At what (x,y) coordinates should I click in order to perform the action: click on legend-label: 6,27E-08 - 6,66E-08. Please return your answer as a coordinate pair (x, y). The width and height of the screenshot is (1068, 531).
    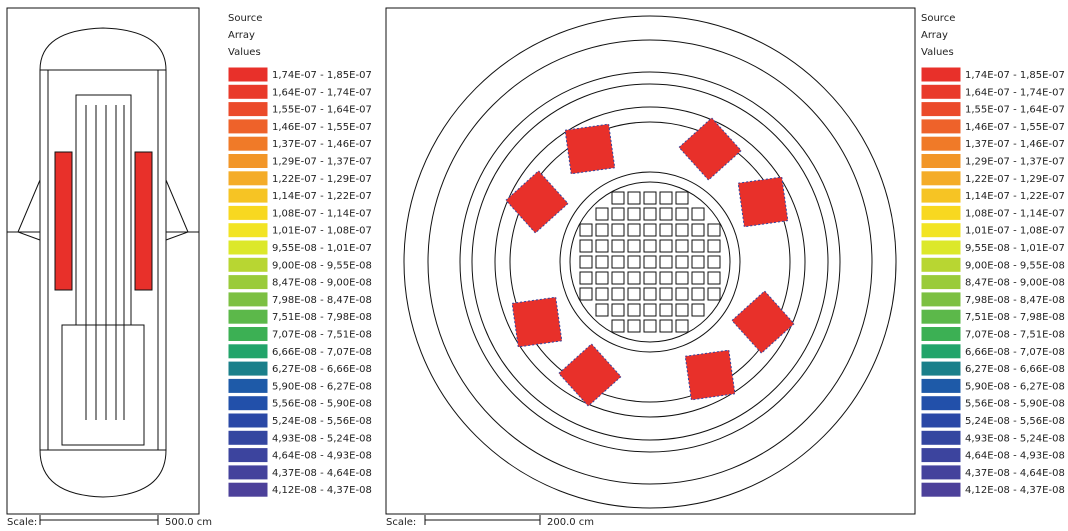
    Looking at the image, I should click on (322, 369).